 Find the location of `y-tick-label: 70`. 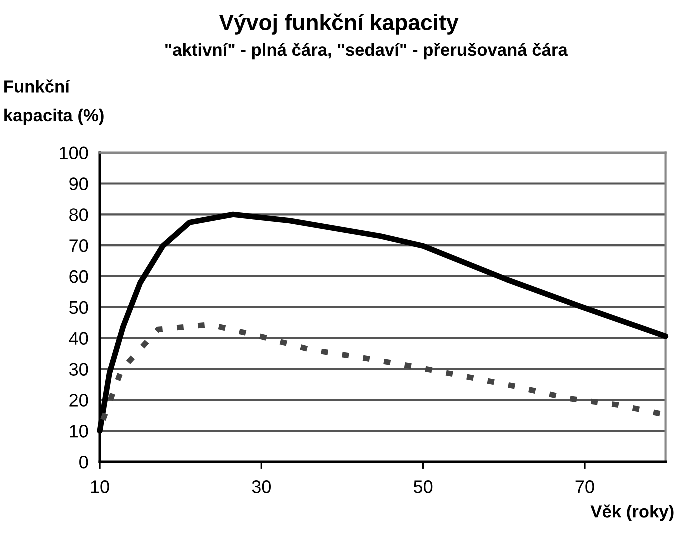

y-tick-label: 70 is located at coordinates (79, 246).